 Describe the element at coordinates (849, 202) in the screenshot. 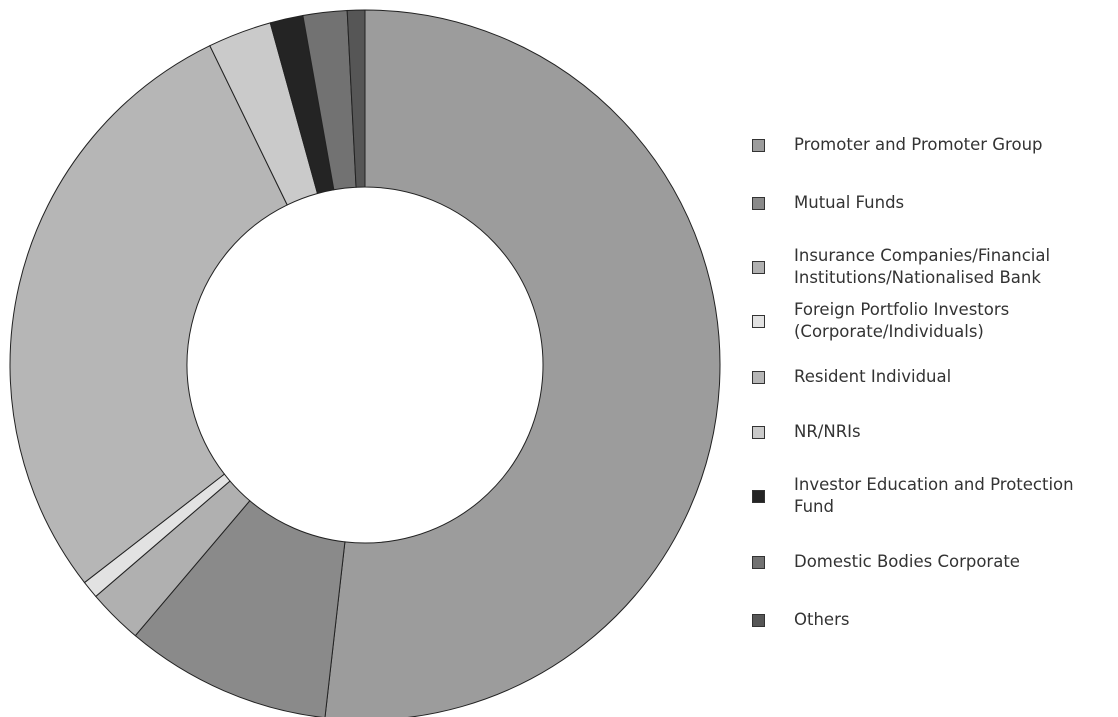

I see `legend-label: Mutual Funds` at that location.